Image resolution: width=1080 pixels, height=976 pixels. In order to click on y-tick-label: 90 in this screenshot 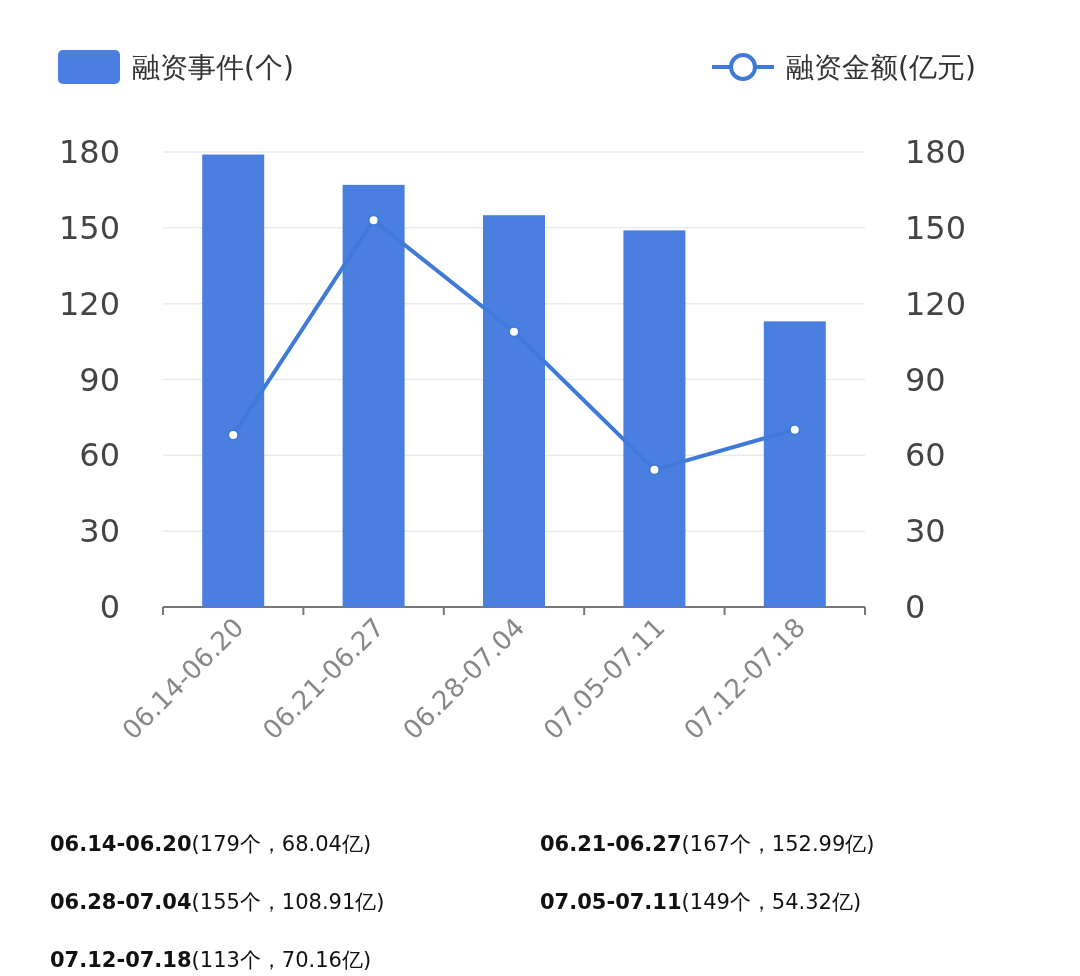, I will do `click(99, 379)`.